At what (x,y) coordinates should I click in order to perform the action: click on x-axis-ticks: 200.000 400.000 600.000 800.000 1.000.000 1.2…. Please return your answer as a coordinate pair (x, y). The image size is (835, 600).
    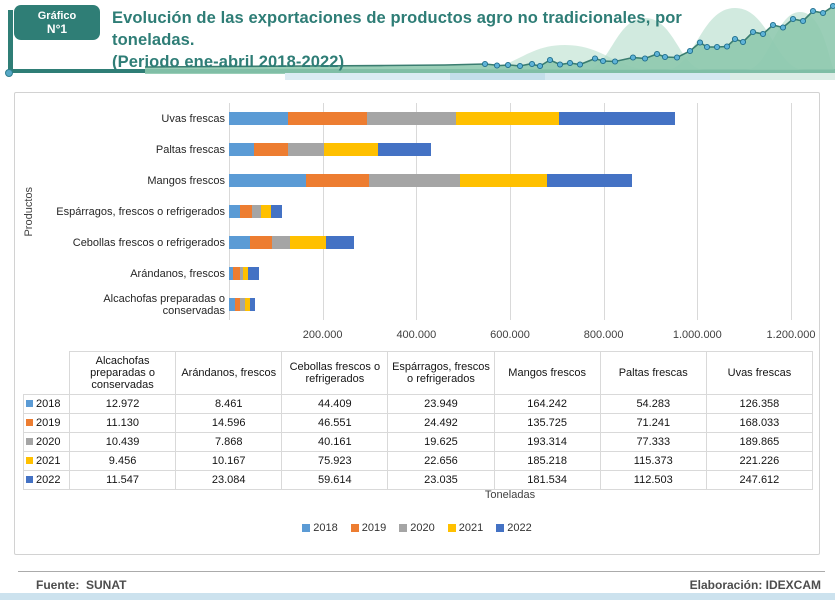
    Looking at the image, I should click on (522, 336).